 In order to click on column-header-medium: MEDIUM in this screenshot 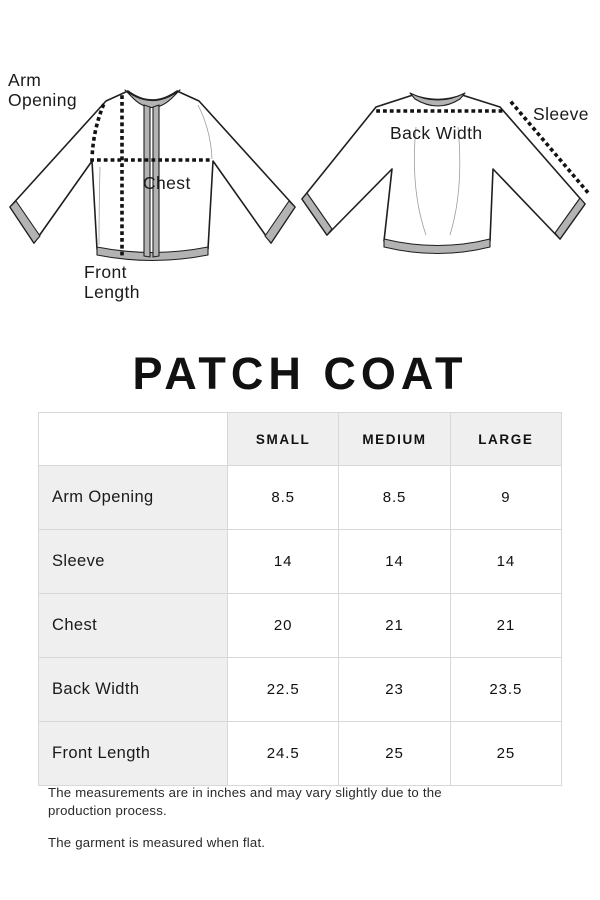, I will do `click(394, 439)`.